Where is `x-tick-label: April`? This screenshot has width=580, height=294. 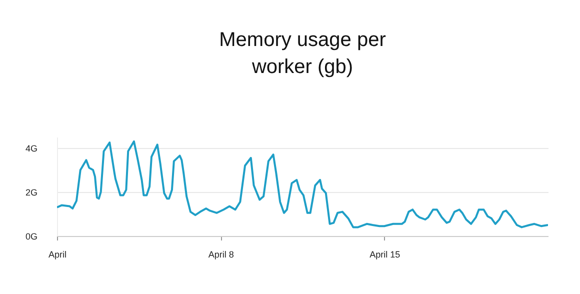
x-tick-label: April is located at coordinates (57, 255).